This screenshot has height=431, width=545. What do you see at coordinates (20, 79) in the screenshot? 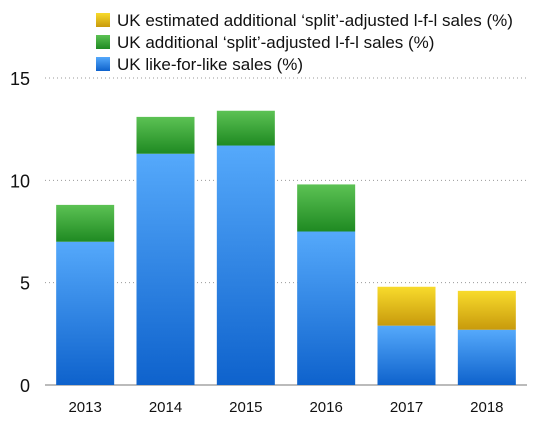
I see `y-tick-label: 15` at bounding box center [20, 79].